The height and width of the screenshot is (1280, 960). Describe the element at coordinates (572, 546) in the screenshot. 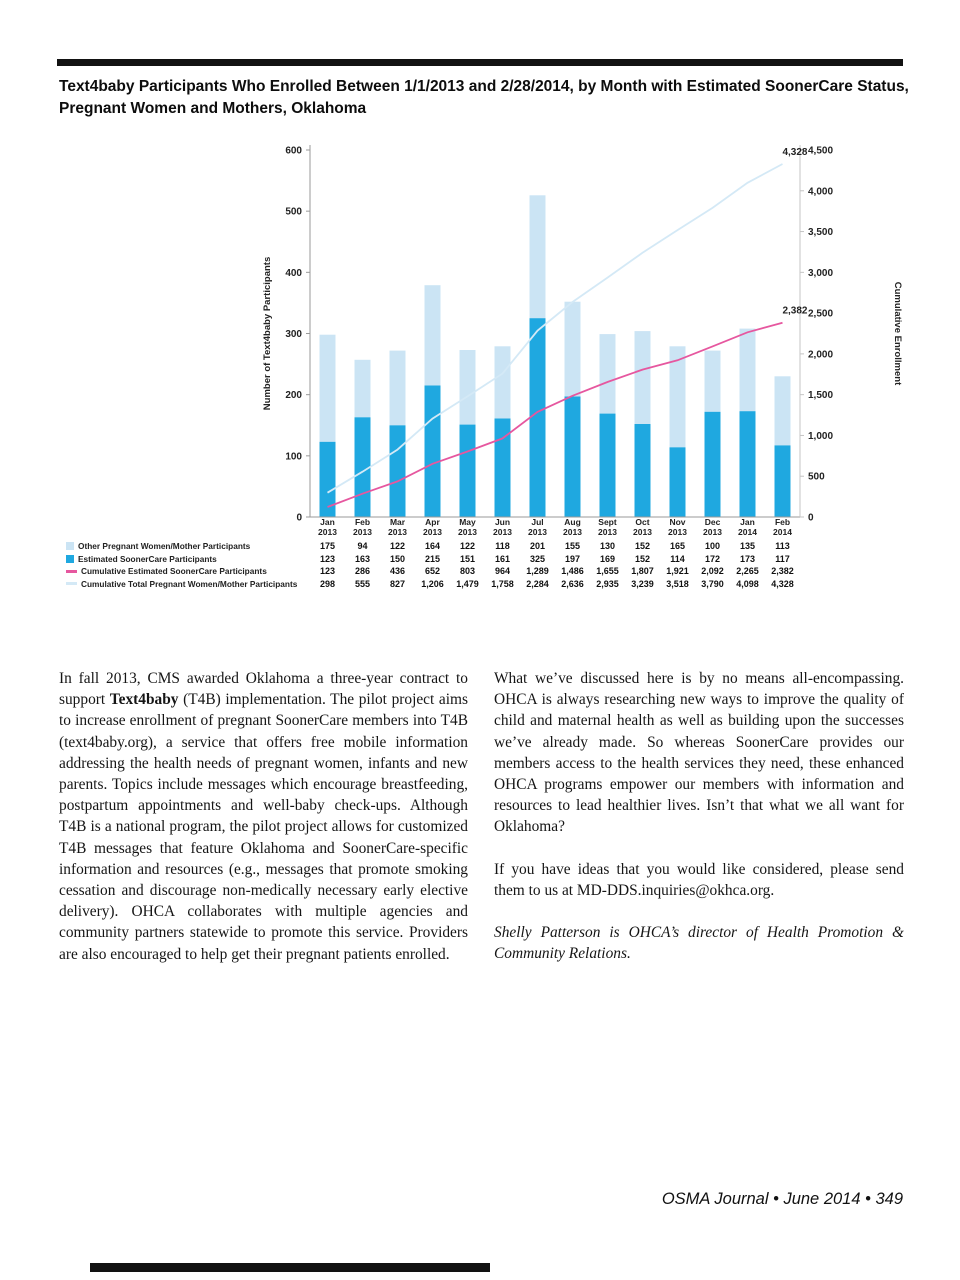

I see `table-value-cell: 155` at that location.